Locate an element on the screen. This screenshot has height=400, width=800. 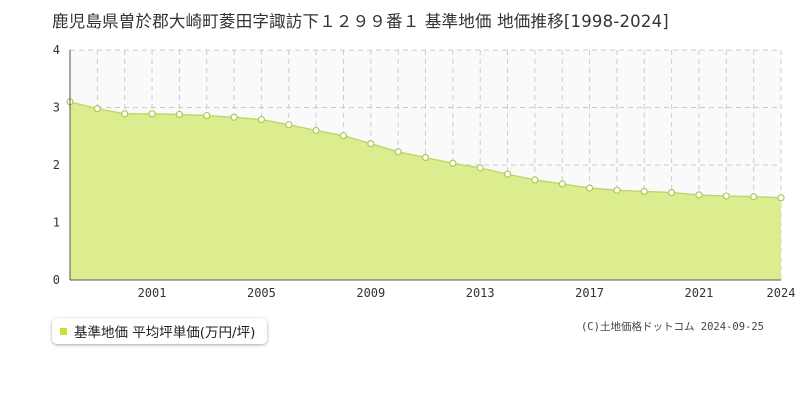
legend: 基準地価 平均坪単価(万円/坪) is located at coordinates (160, 331).